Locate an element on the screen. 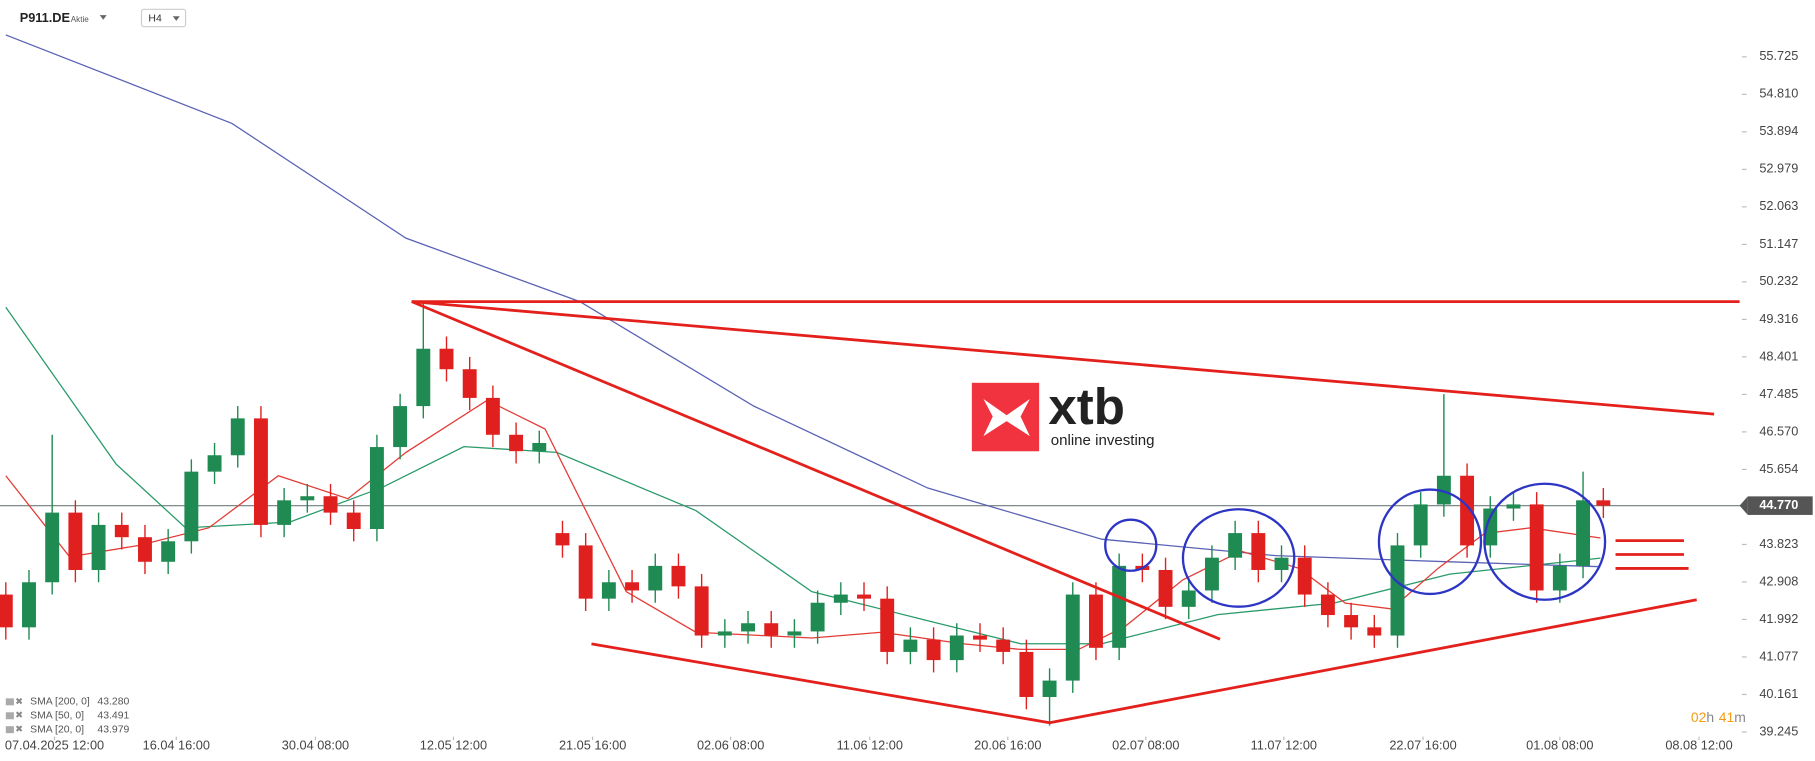  legend-value: 43.280 is located at coordinates (113, 702).